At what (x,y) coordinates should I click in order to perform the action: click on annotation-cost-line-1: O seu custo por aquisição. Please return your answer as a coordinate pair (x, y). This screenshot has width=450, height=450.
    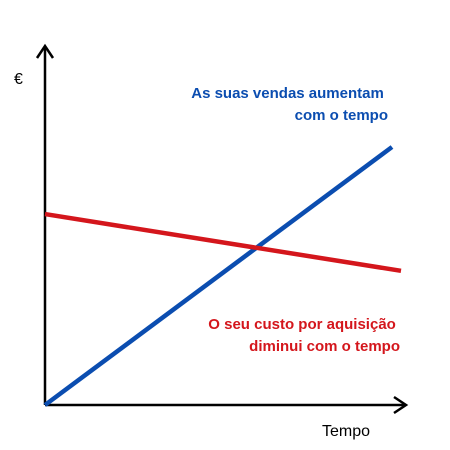
    Looking at the image, I should click on (302, 324).